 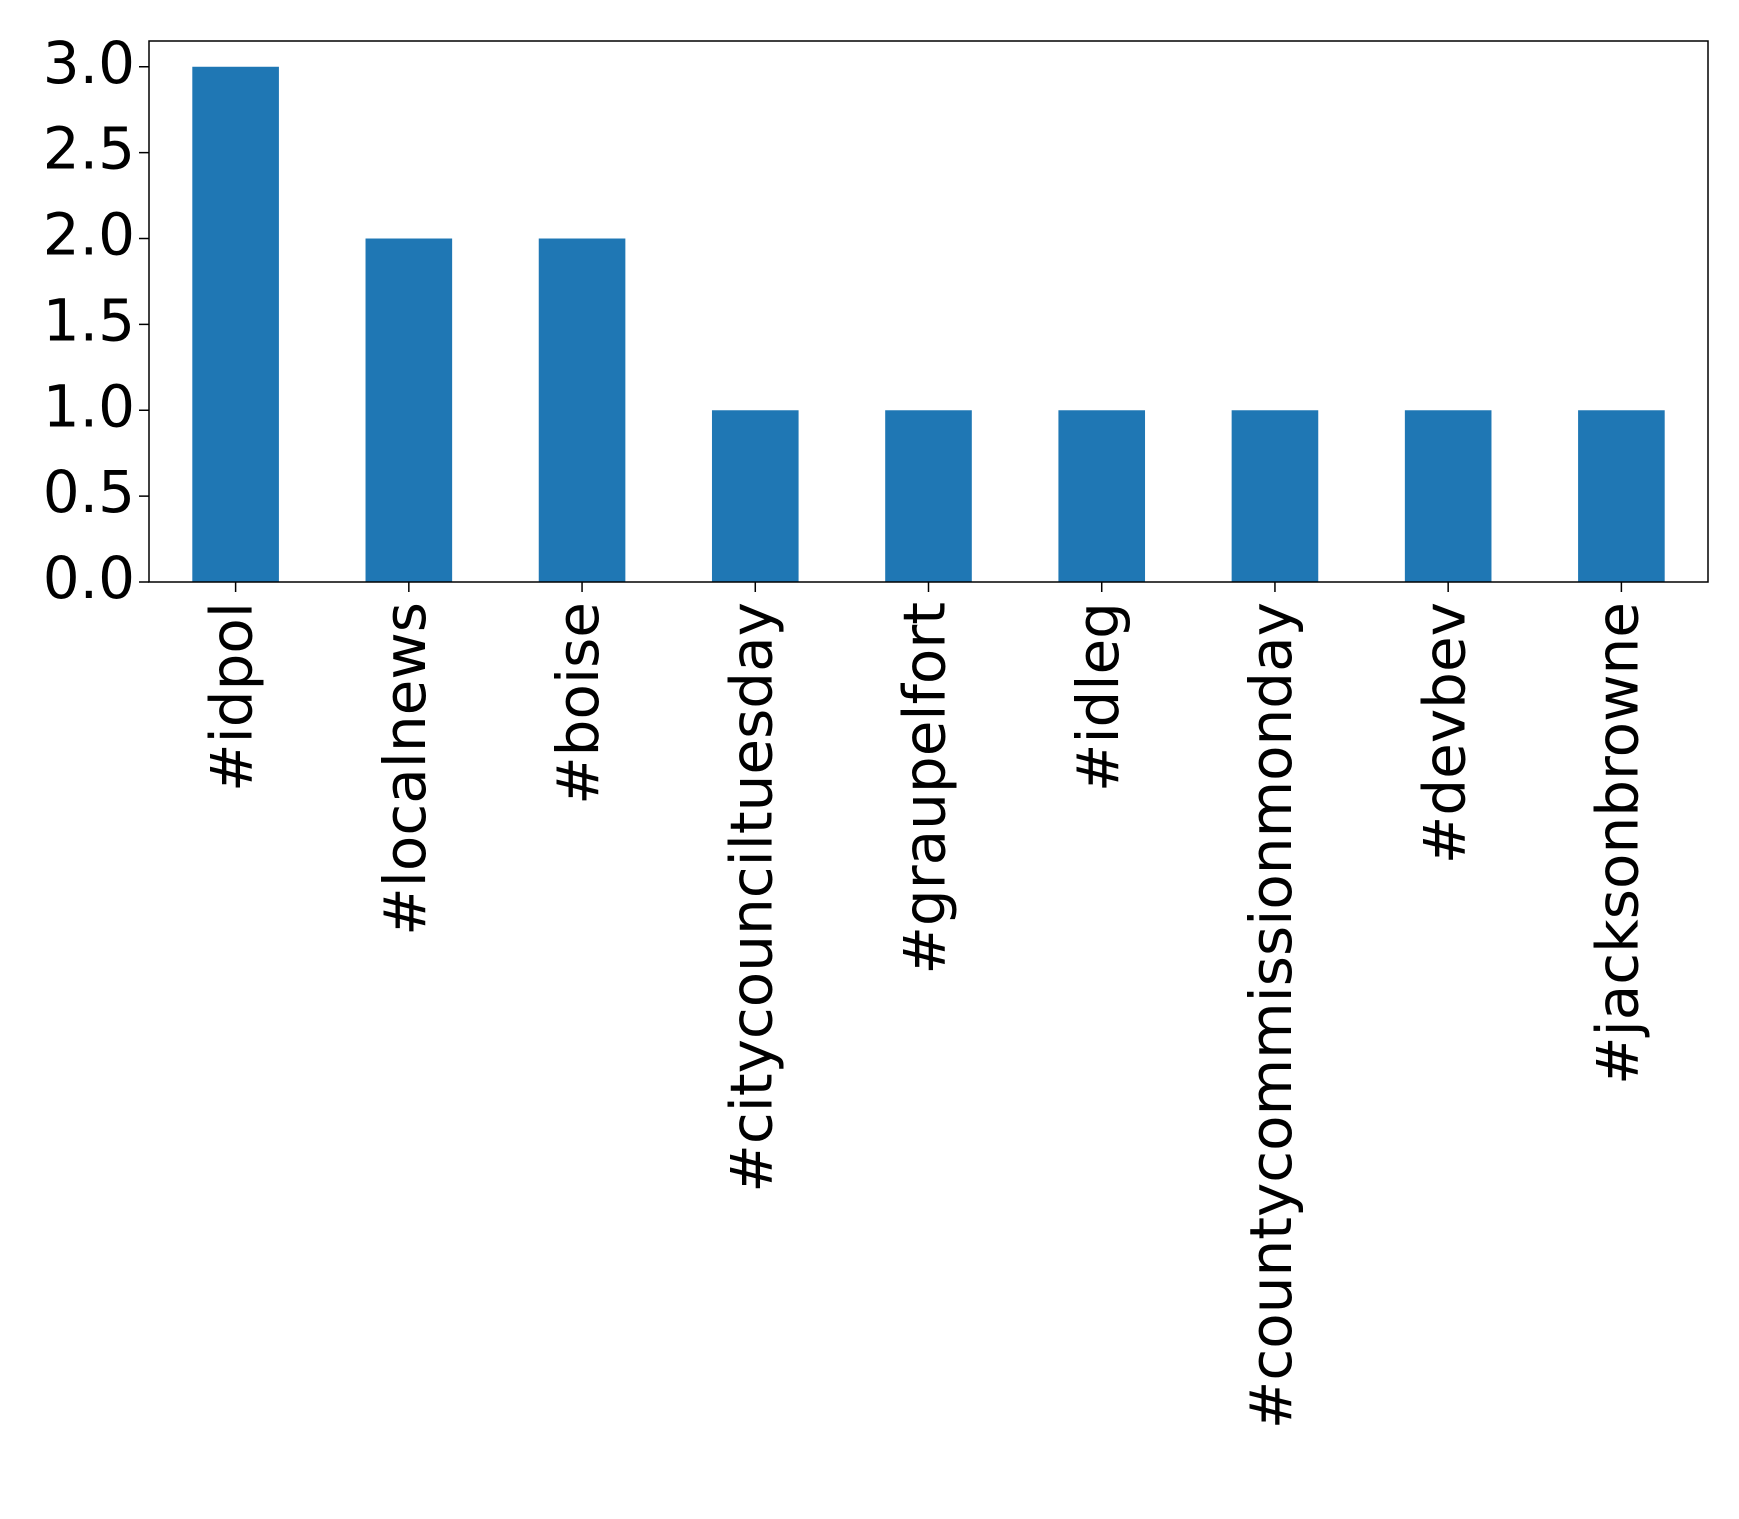 What do you see at coordinates (405, 769) in the screenshot?
I see `x-tick-label: #localnews` at bounding box center [405, 769].